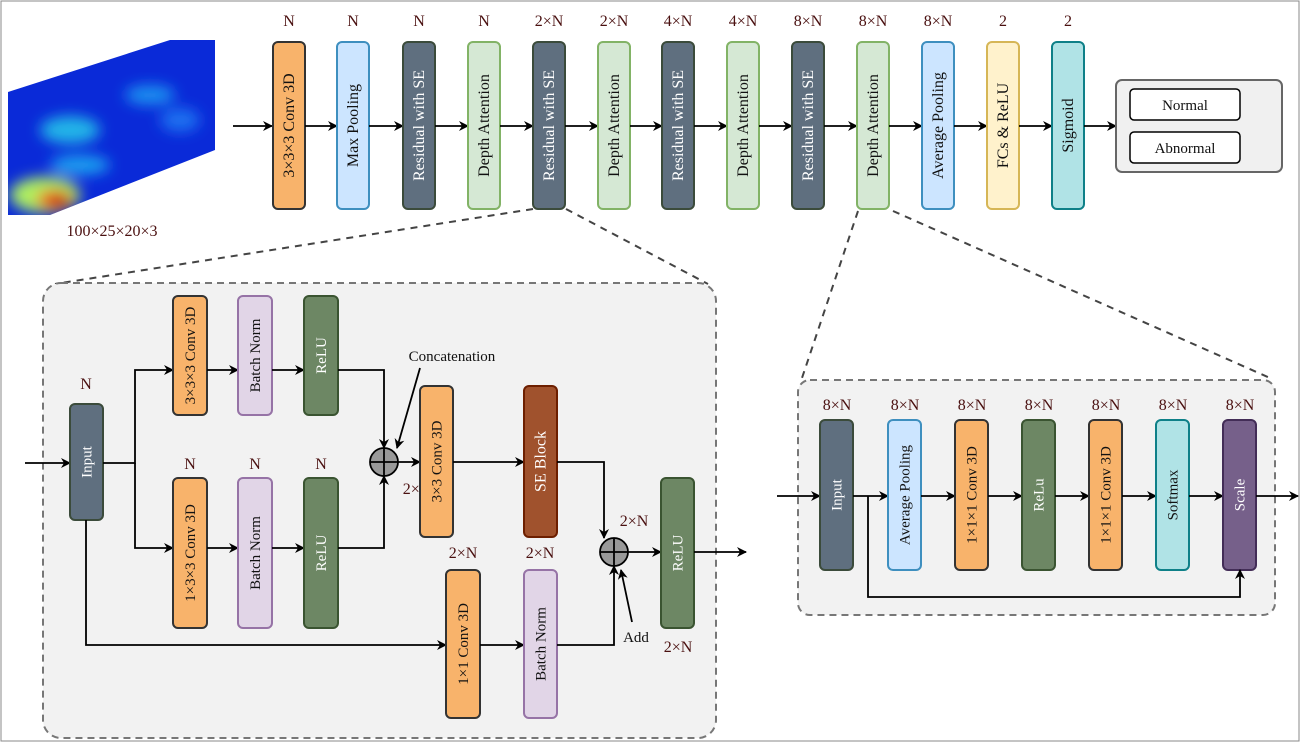 This screenshot has width=1301, height=743. Describe the element at coordinates (1003, 21) in the screenshot. I see `pipeline-dim-12: 2` at that location.